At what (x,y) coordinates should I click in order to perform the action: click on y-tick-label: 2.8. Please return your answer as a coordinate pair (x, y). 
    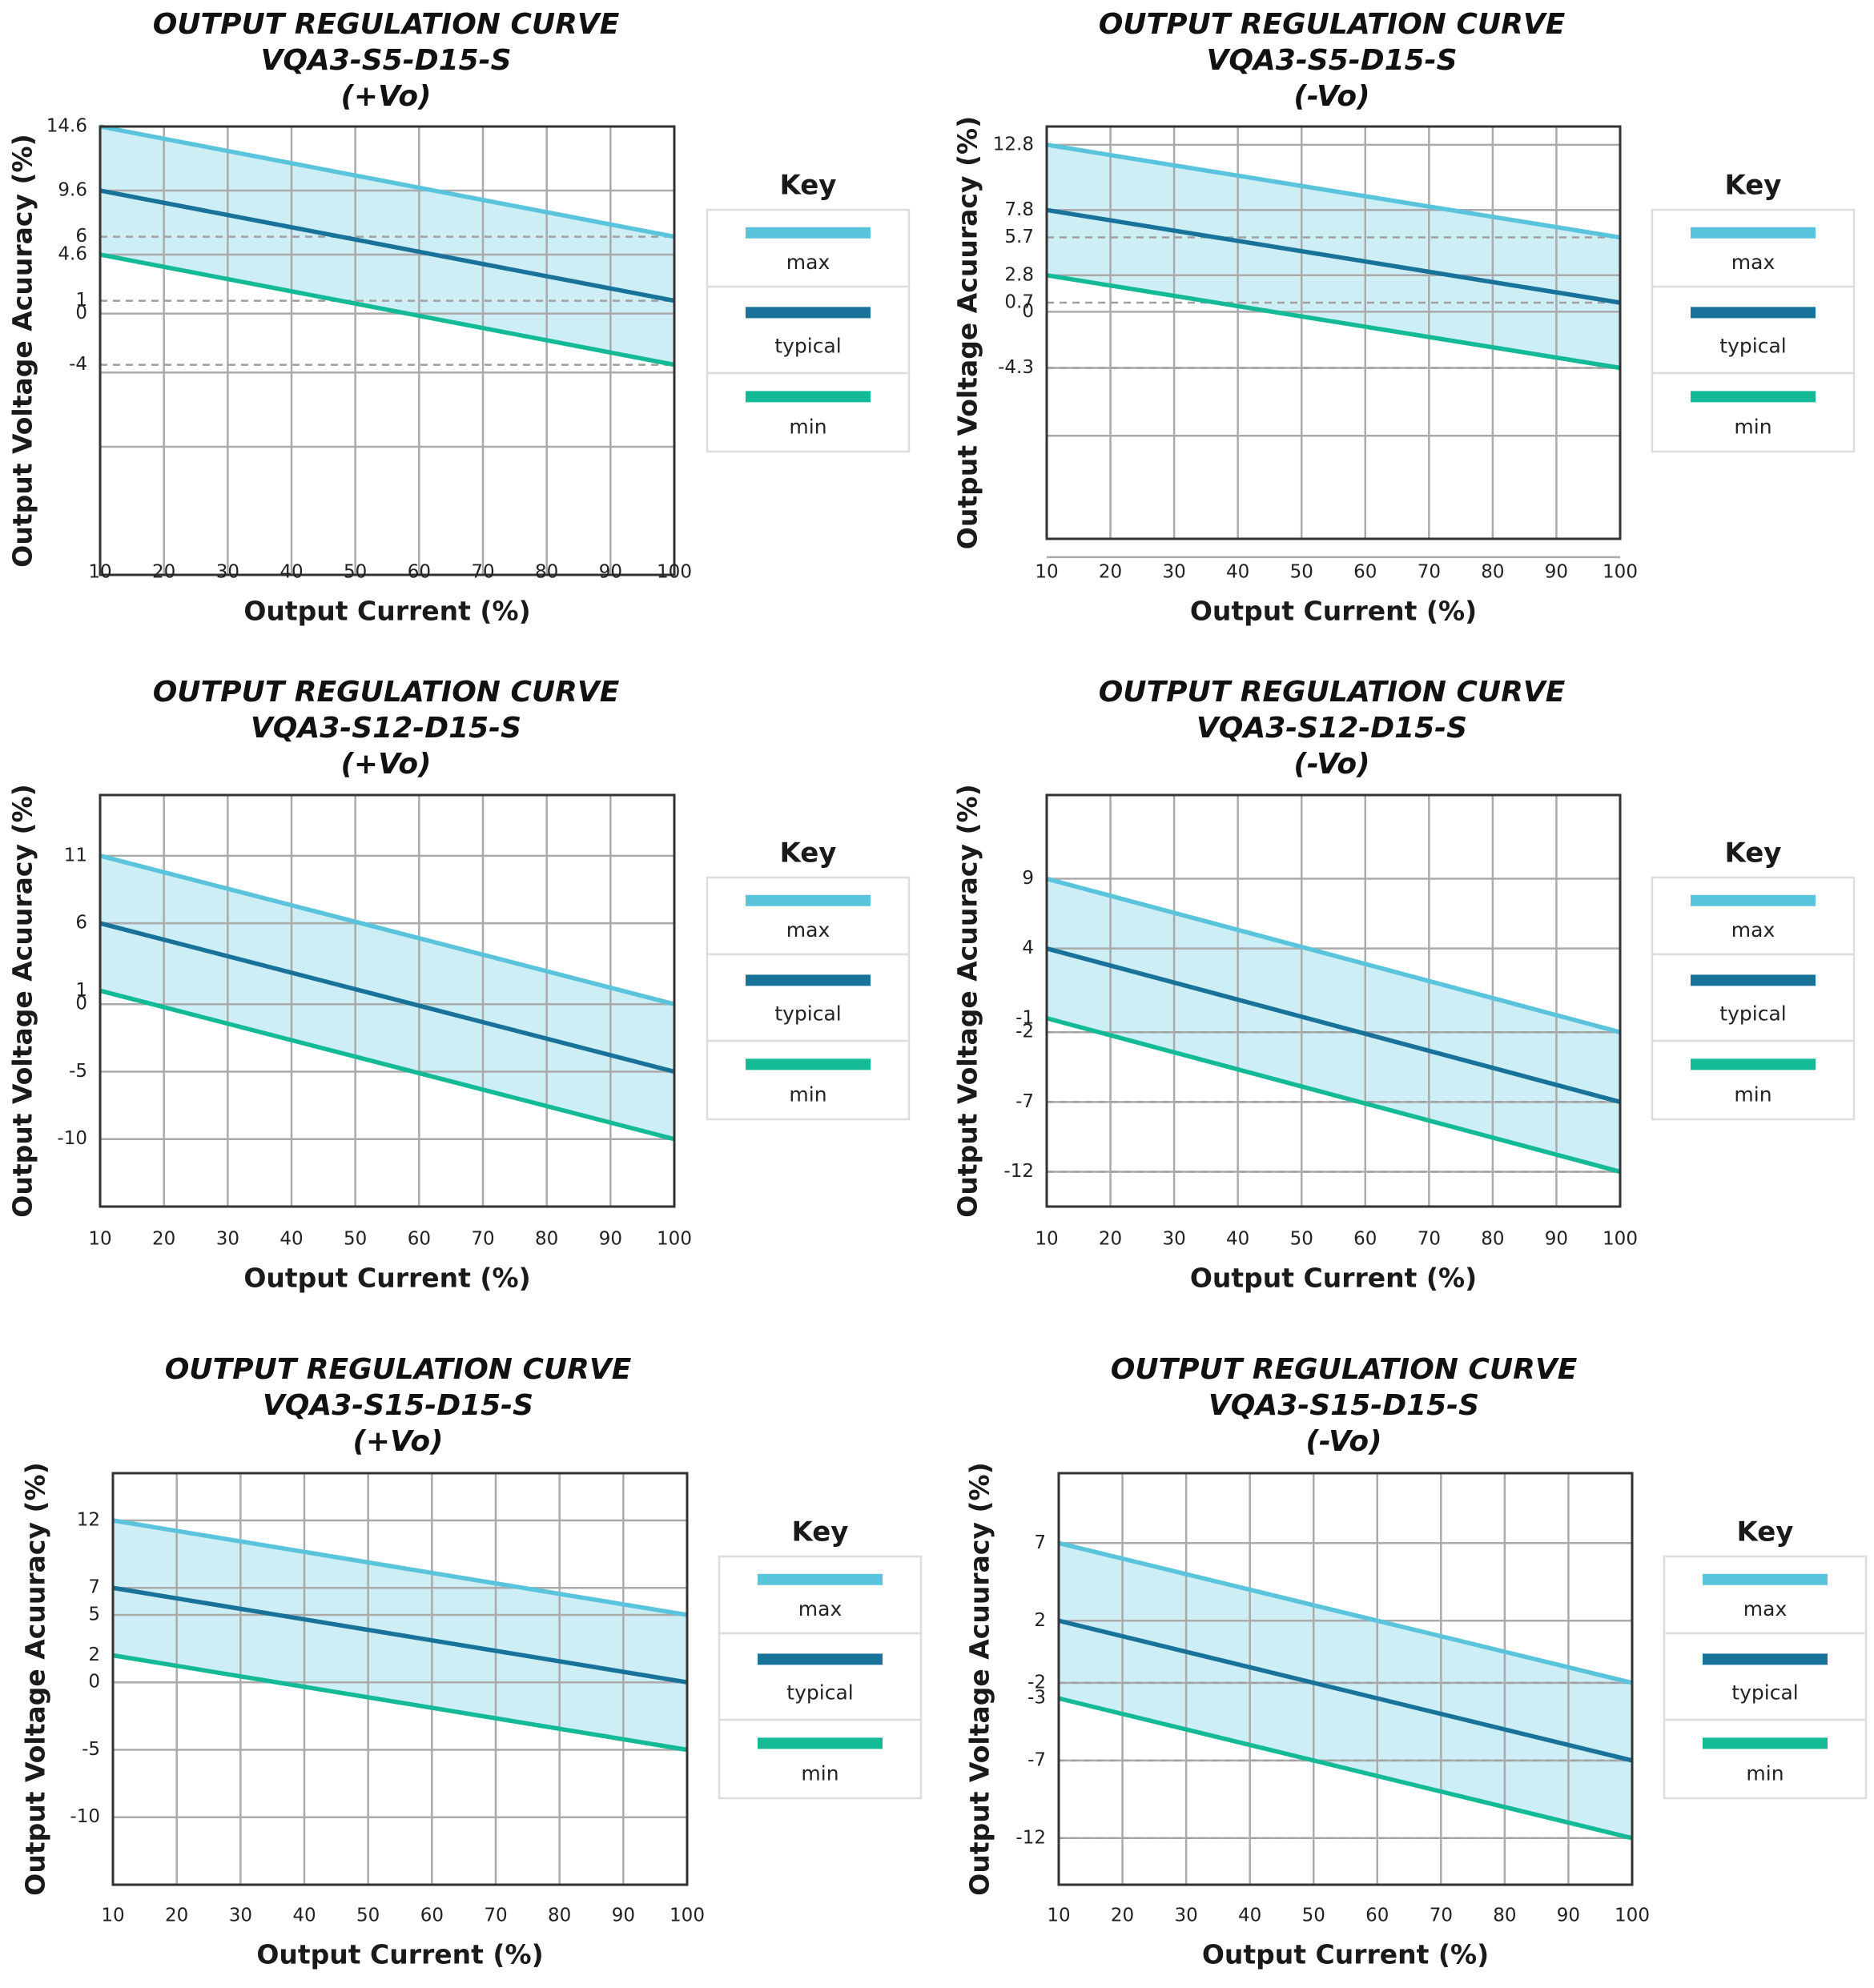
    Looking at the image, I should click on (1019, 274).